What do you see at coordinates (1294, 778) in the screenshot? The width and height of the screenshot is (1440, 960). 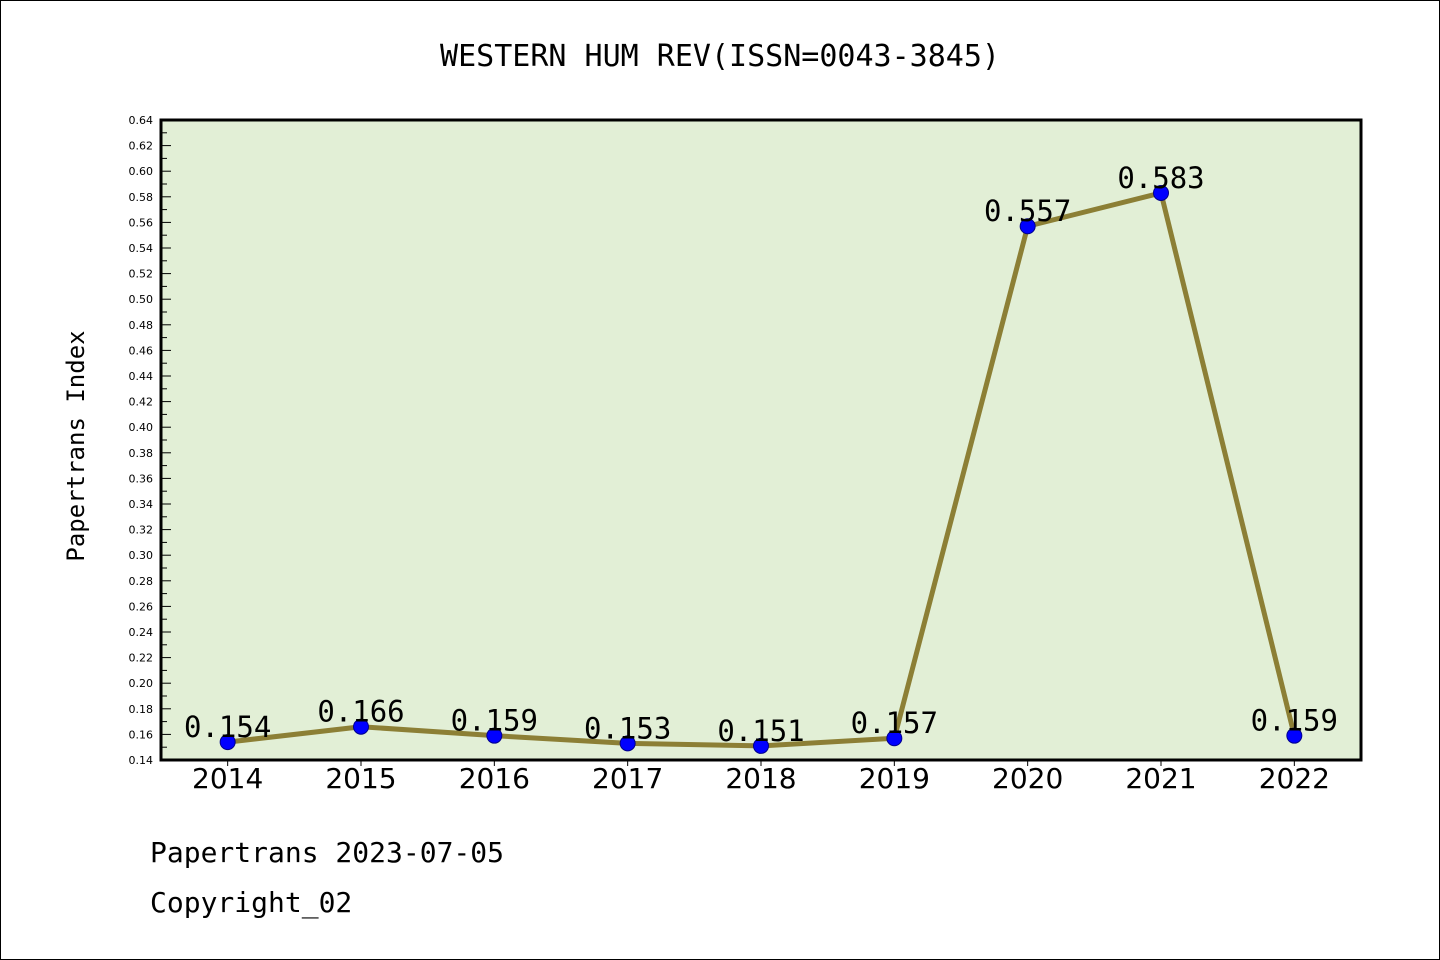 I see `x-tick-label: 2022` at bounding box center [1294, 778].